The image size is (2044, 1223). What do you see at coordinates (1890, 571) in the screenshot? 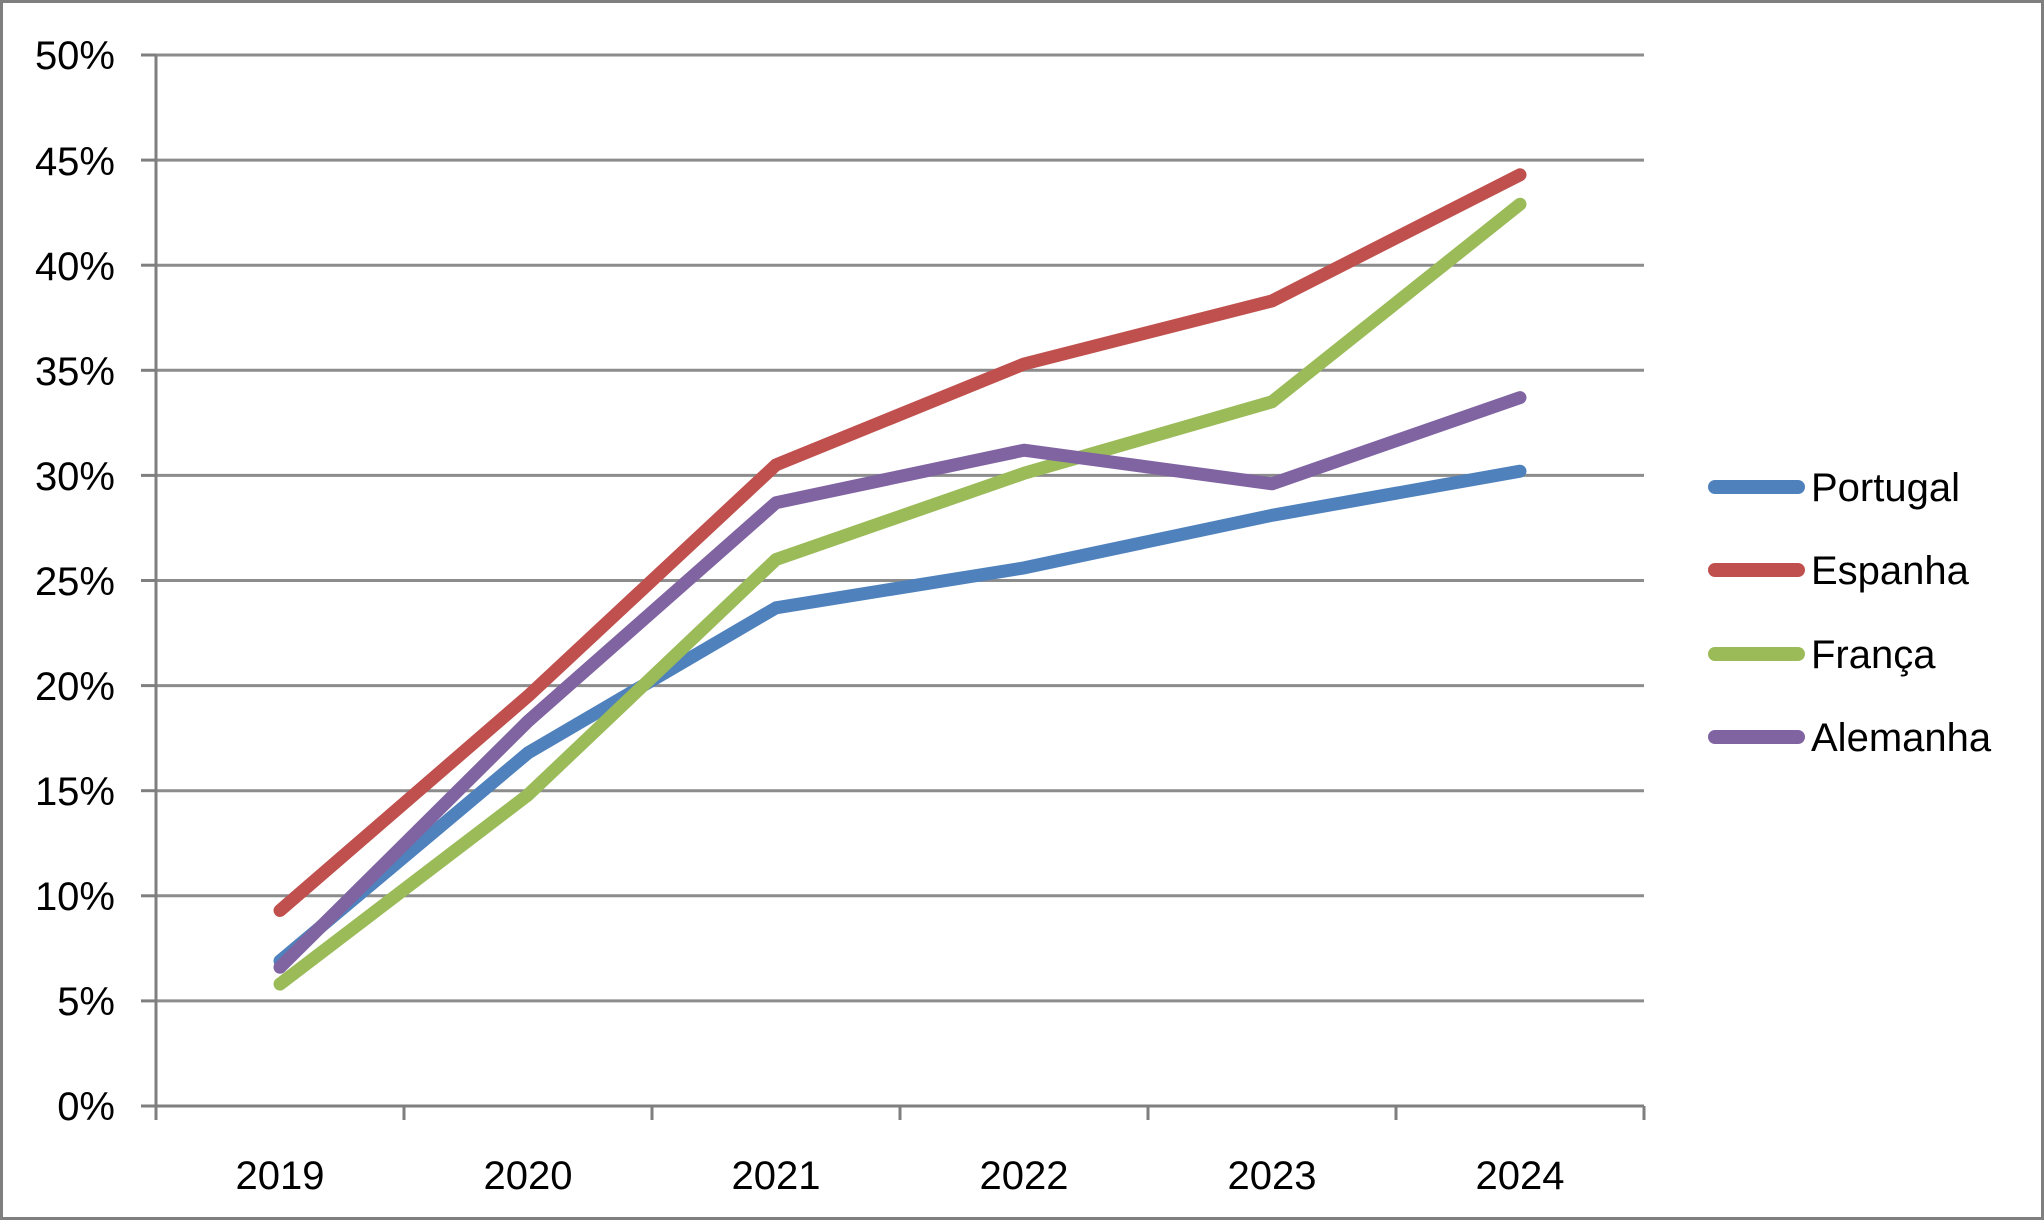
I see `legend-label-espanha: Espanha` at bounding box center [1890, 571].